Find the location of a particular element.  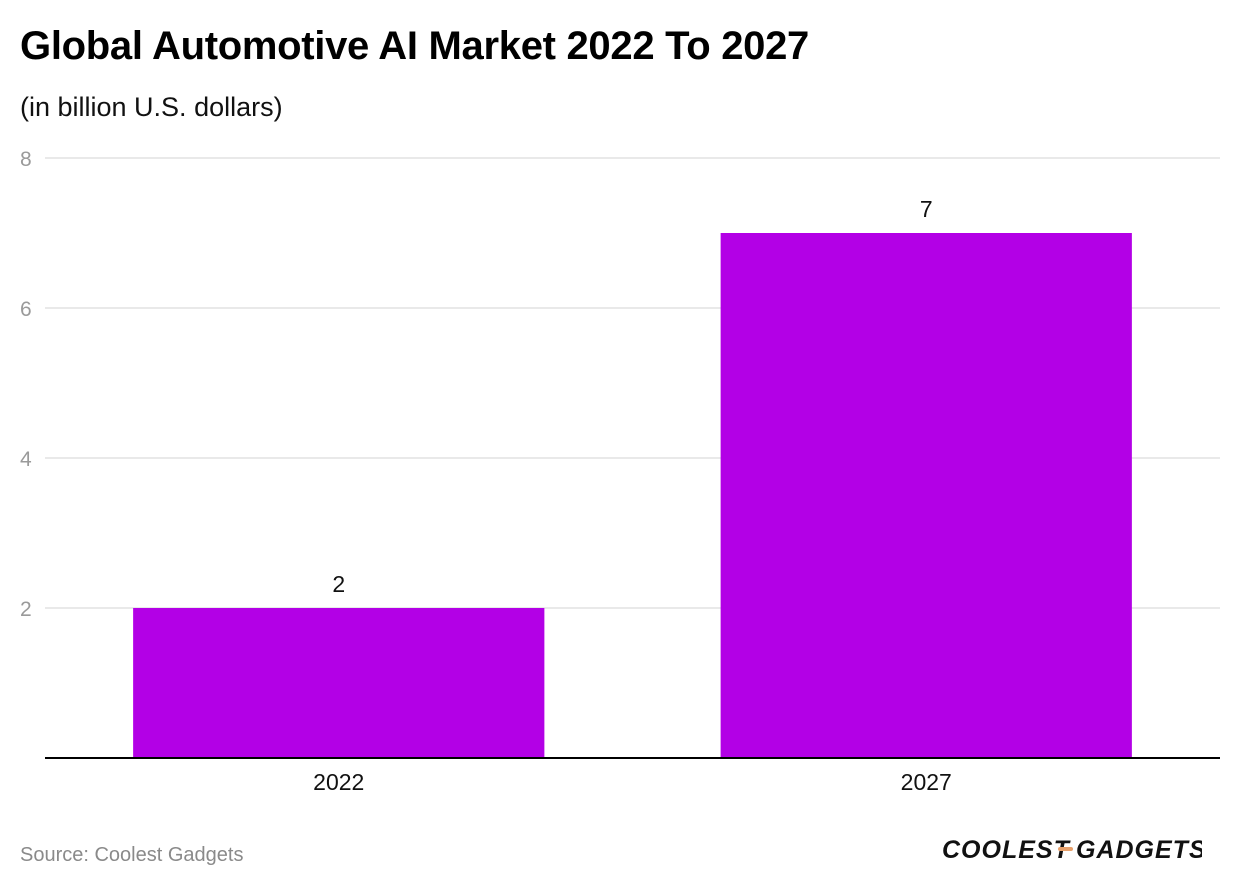

x-tick-label-2027: 2027 is located at coordinates (926, 782).